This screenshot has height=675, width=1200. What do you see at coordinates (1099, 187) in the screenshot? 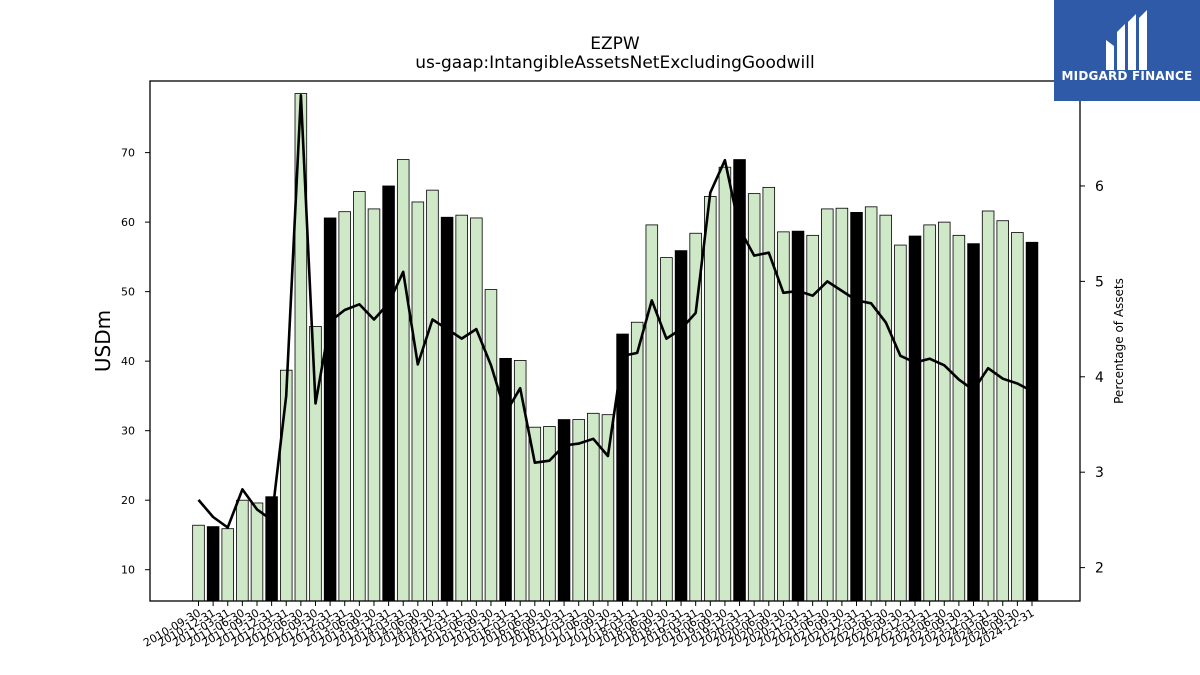
I see `y2-tick-label: 6` at bounding box center [1099, 187].